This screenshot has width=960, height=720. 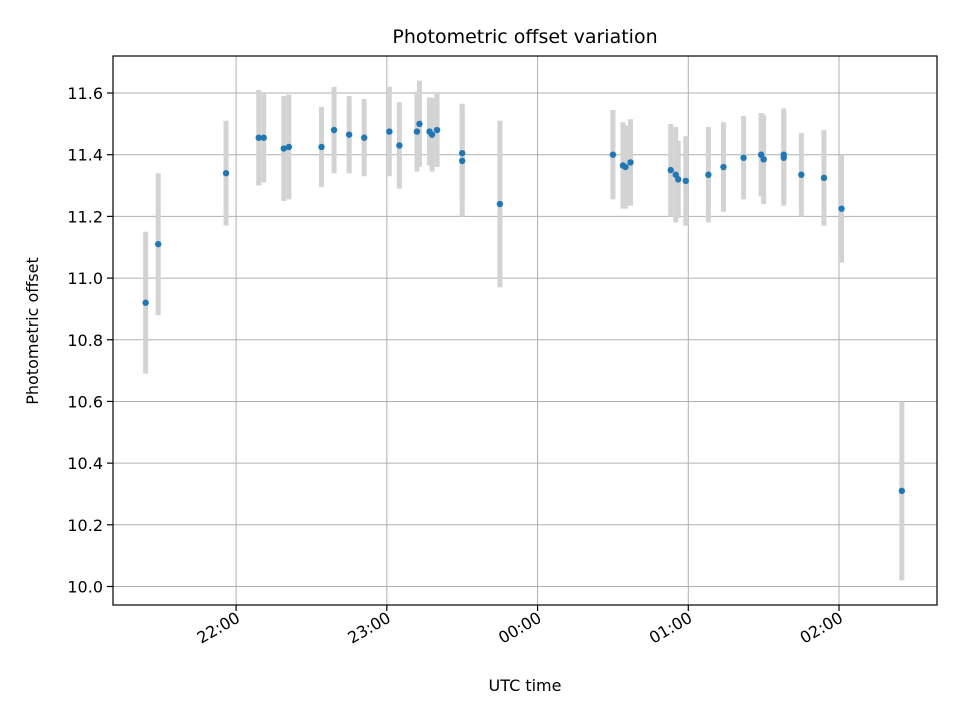 I want to click on y-tick-label: 10.0, so click(x=85, y=586).